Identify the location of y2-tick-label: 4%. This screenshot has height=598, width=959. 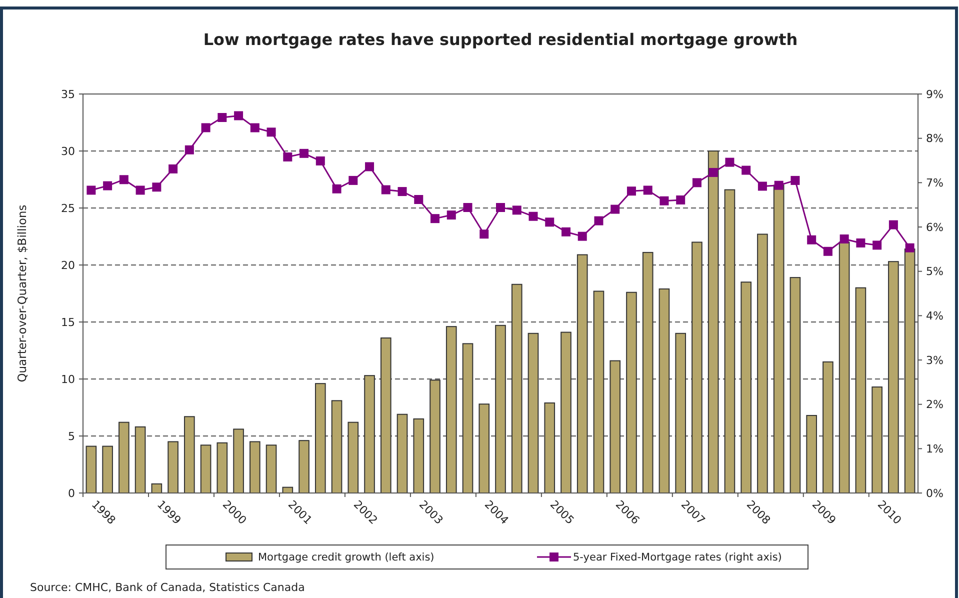
(935, 316).